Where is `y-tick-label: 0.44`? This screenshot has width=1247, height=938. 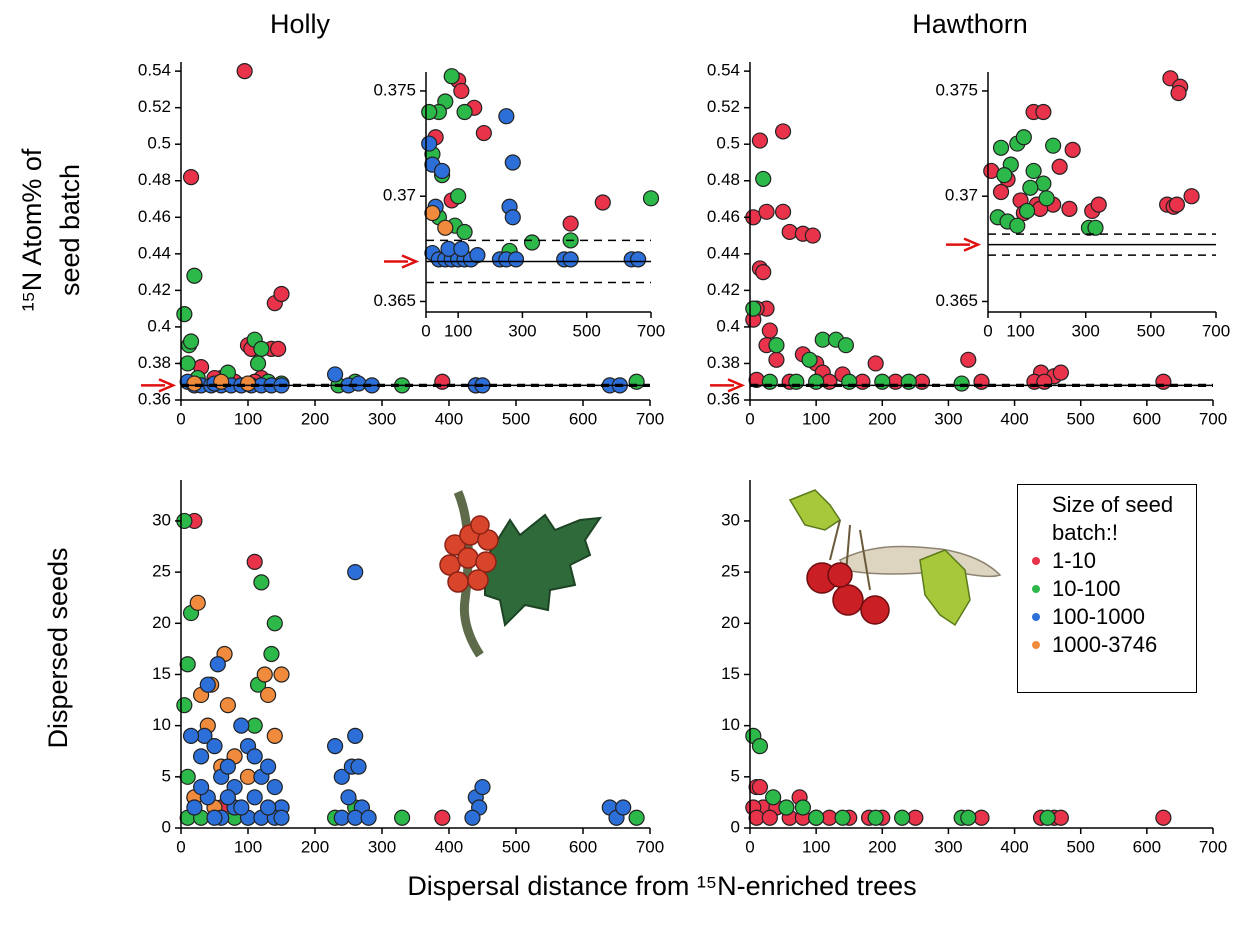
y-tick-label: 0.44 is located at coordinates (723, 252).